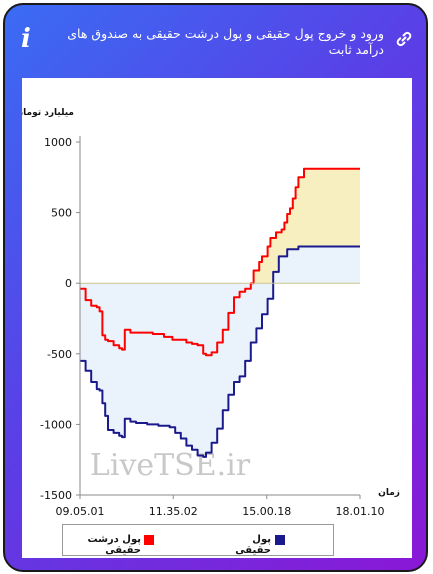  I want to click on x-tick-label: 15.00.18, so click(266, 511).